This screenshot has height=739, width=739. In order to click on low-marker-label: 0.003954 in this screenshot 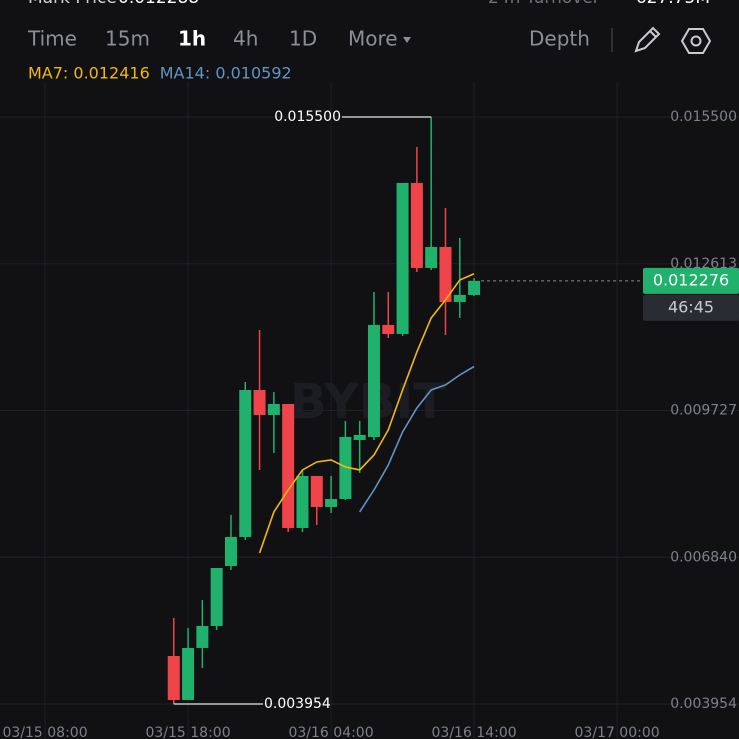, I will do `click(297, 704)`.